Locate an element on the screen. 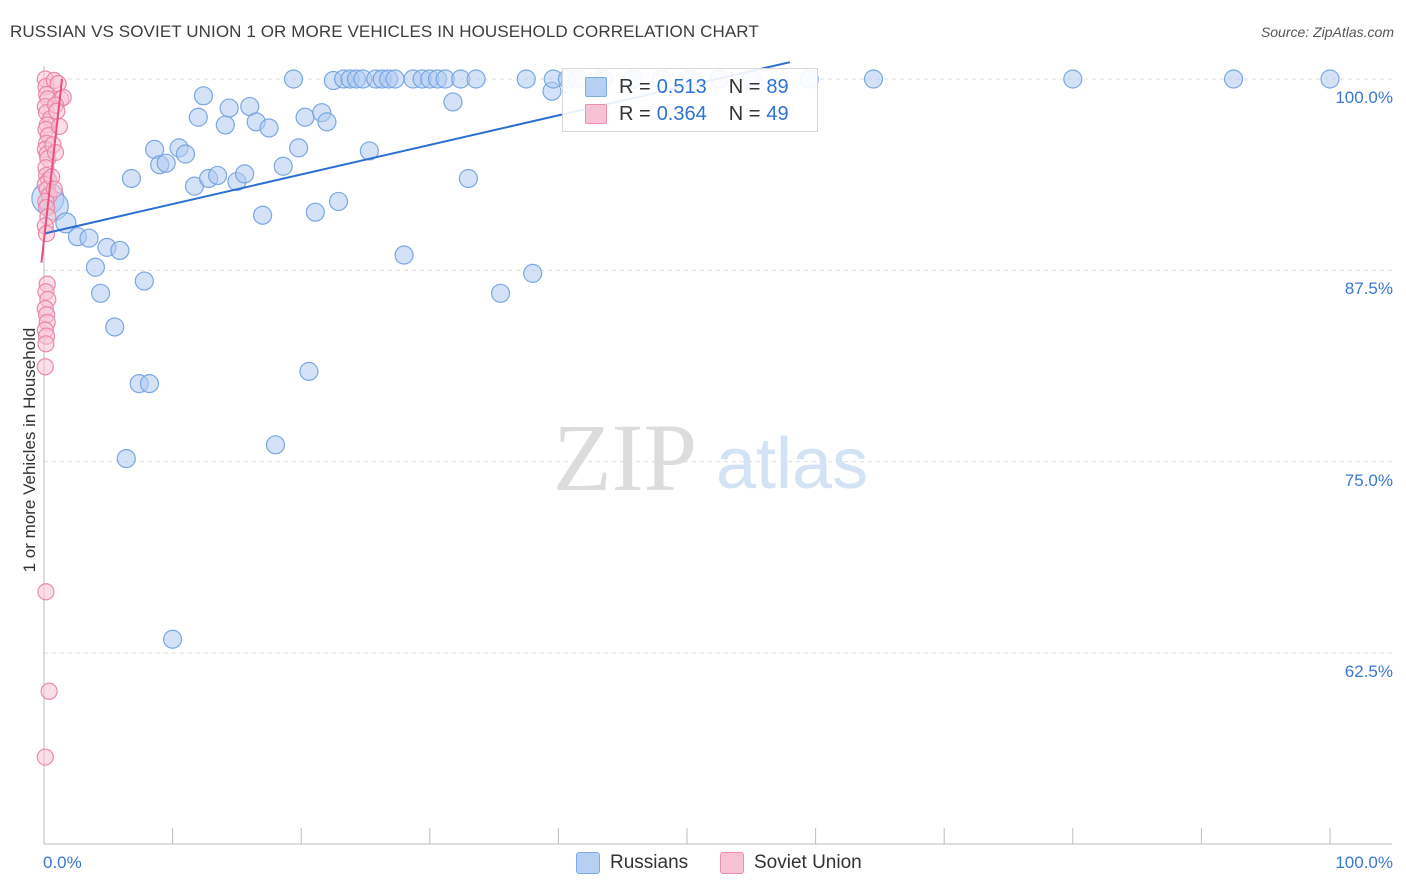 This screenshot has width=1406, height=892. series-swatch-russians is located at coordinates (588, 863).